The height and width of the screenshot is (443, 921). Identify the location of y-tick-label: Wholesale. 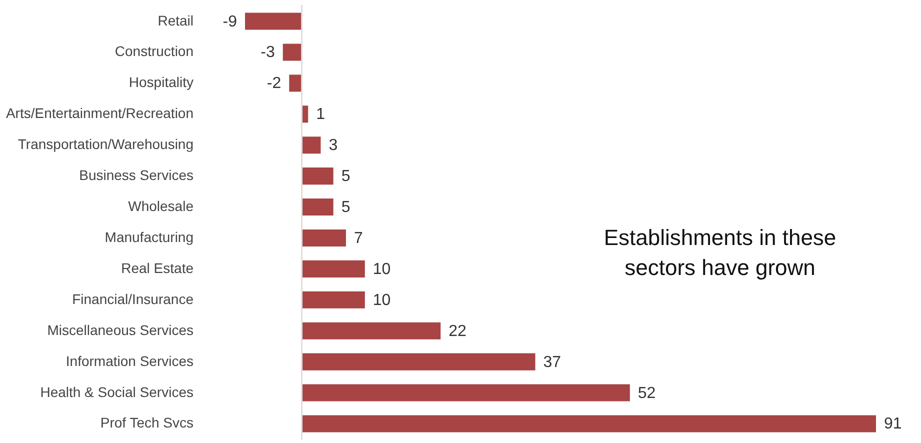
(161, 206).